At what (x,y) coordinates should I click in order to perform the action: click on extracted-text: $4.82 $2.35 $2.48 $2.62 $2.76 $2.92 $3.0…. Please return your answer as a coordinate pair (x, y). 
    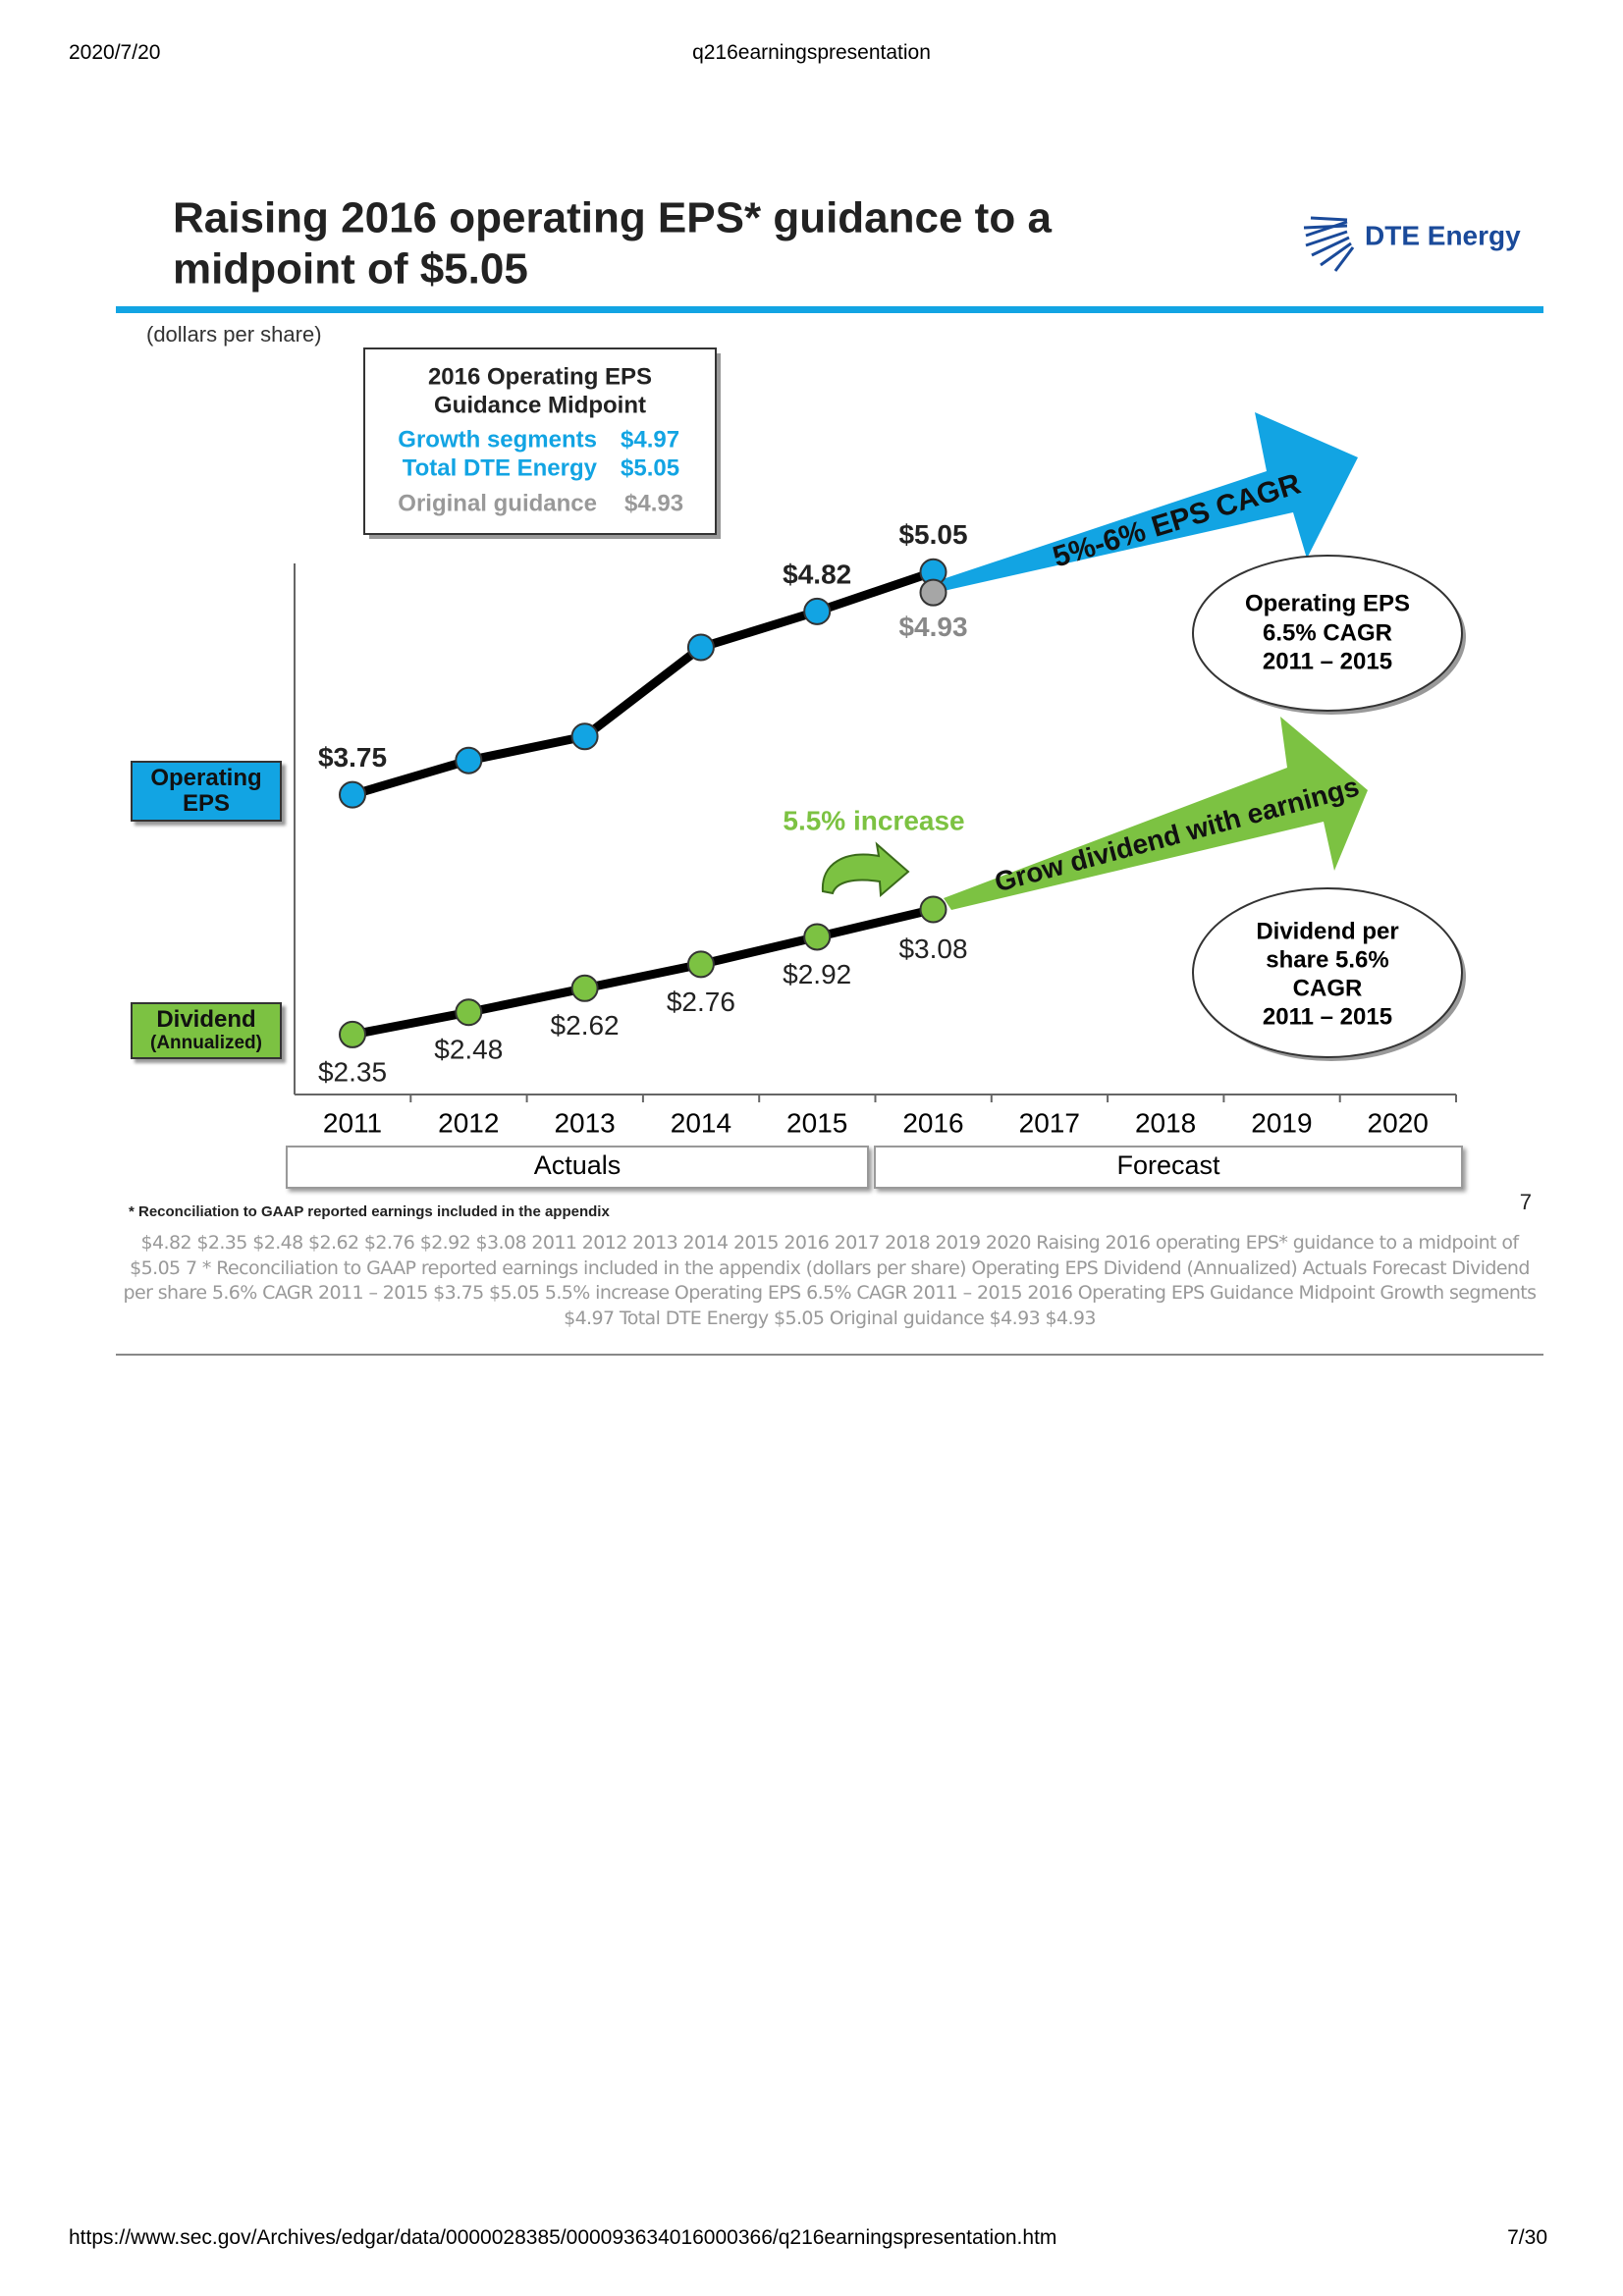
    Looking at the image, I should click on (830, 1281).